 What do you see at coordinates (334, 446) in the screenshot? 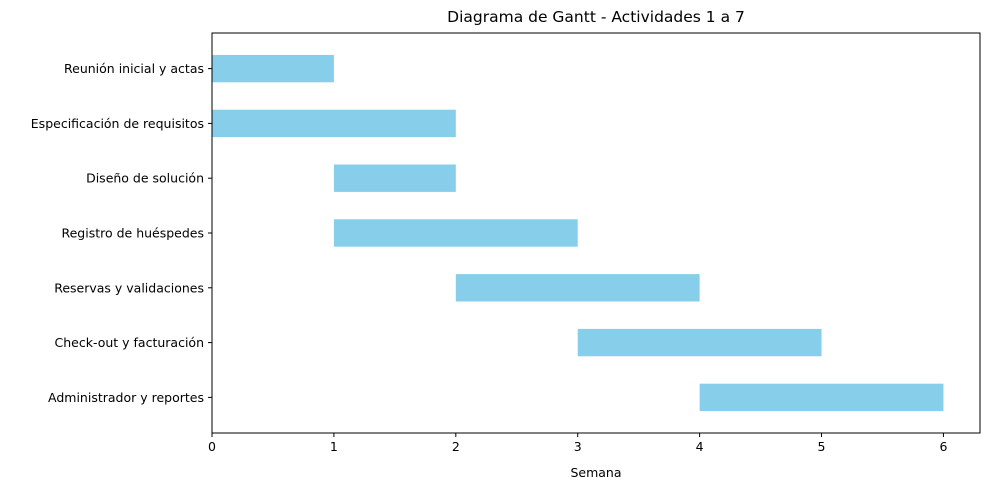
I see `x-tick-label: 1` at bounding box center [334, 446].